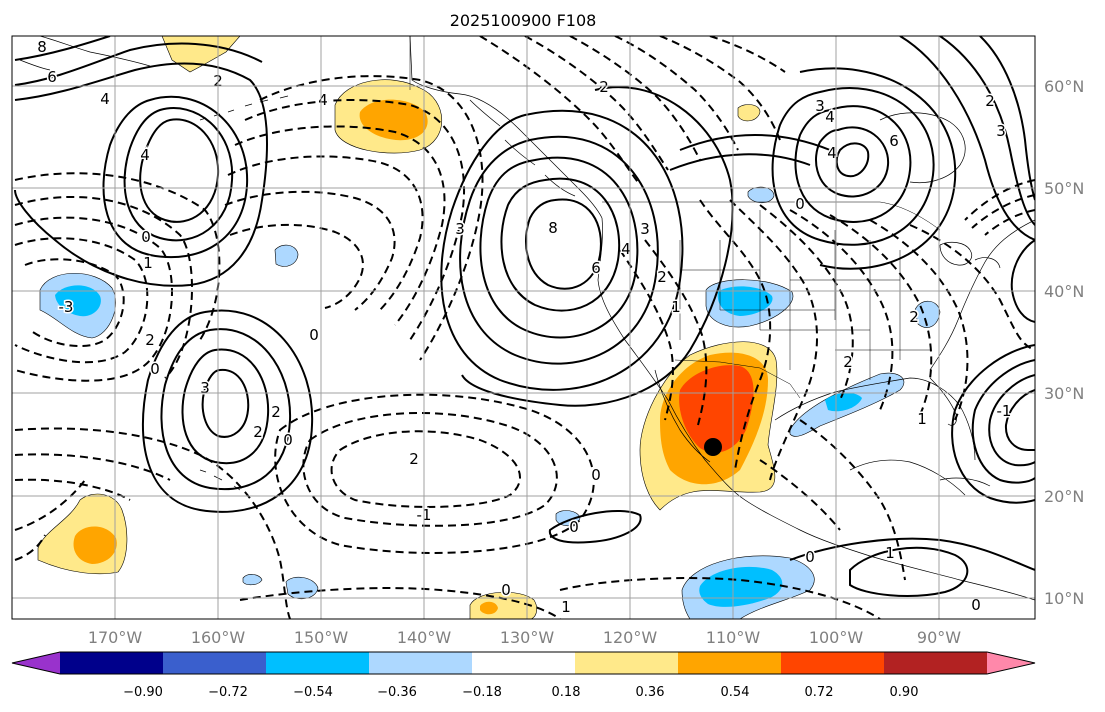 This screenshot has height=712, width=1105. Describe the element at coordinates (78, 301) in the screenshot. I see `shade-negative-west-core` at that location.